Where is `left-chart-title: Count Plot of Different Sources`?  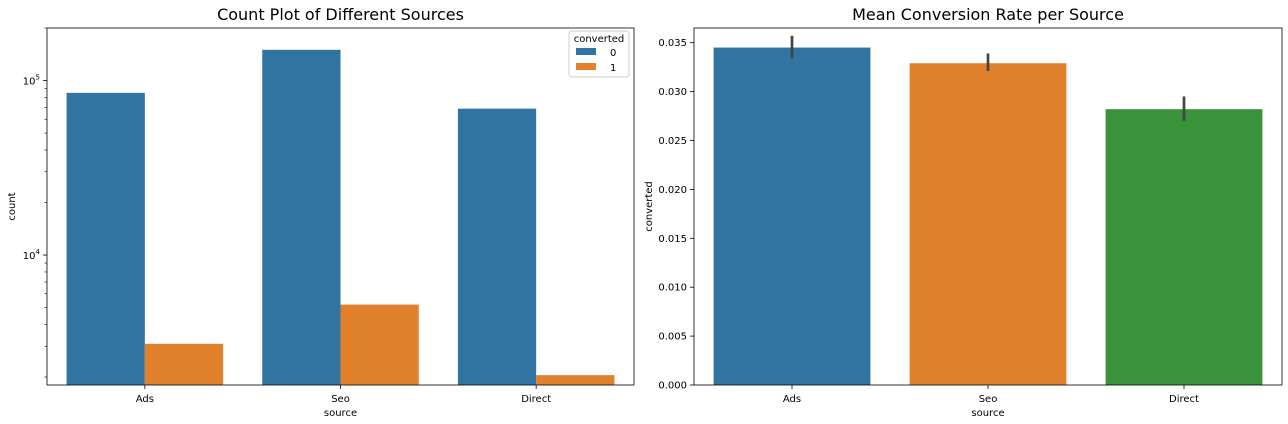
left-chart-title: Count Plot of Different Sources is located at coordinates (340, 14).